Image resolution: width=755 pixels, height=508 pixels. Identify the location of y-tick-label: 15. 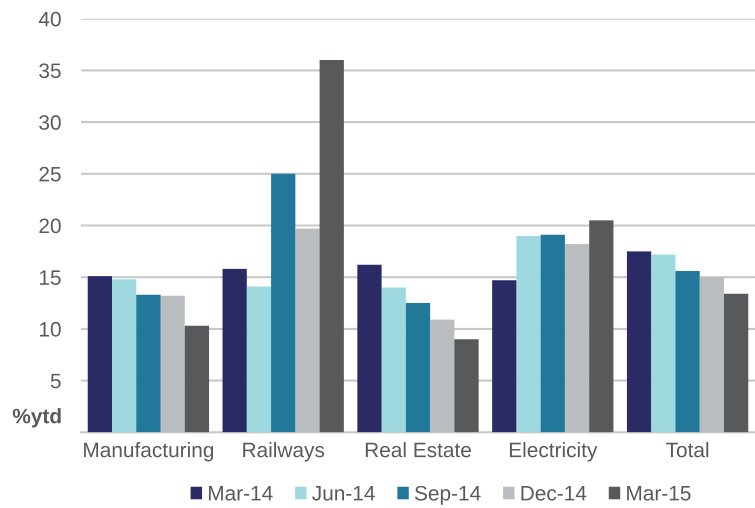
(50, 277).